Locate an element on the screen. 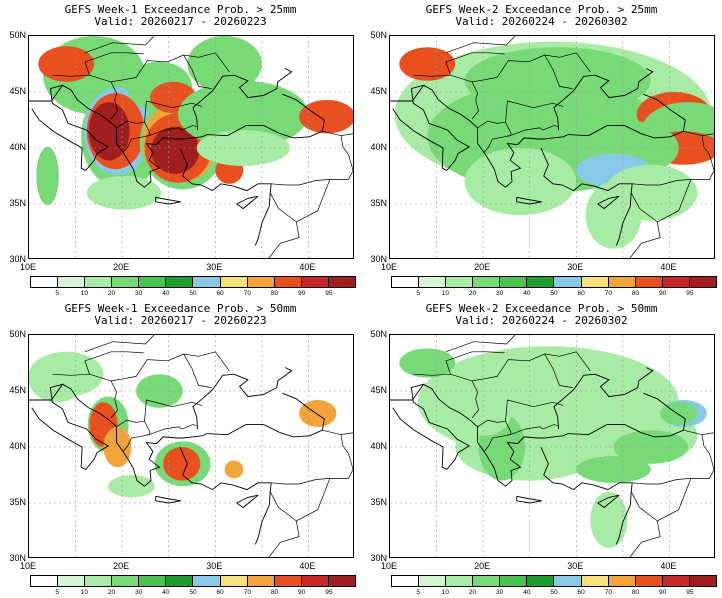 This screenshot has width=722, height=598. panel-valid-dates: Valid: 20260217 - 20260223 is located at coordinates (180, 320).